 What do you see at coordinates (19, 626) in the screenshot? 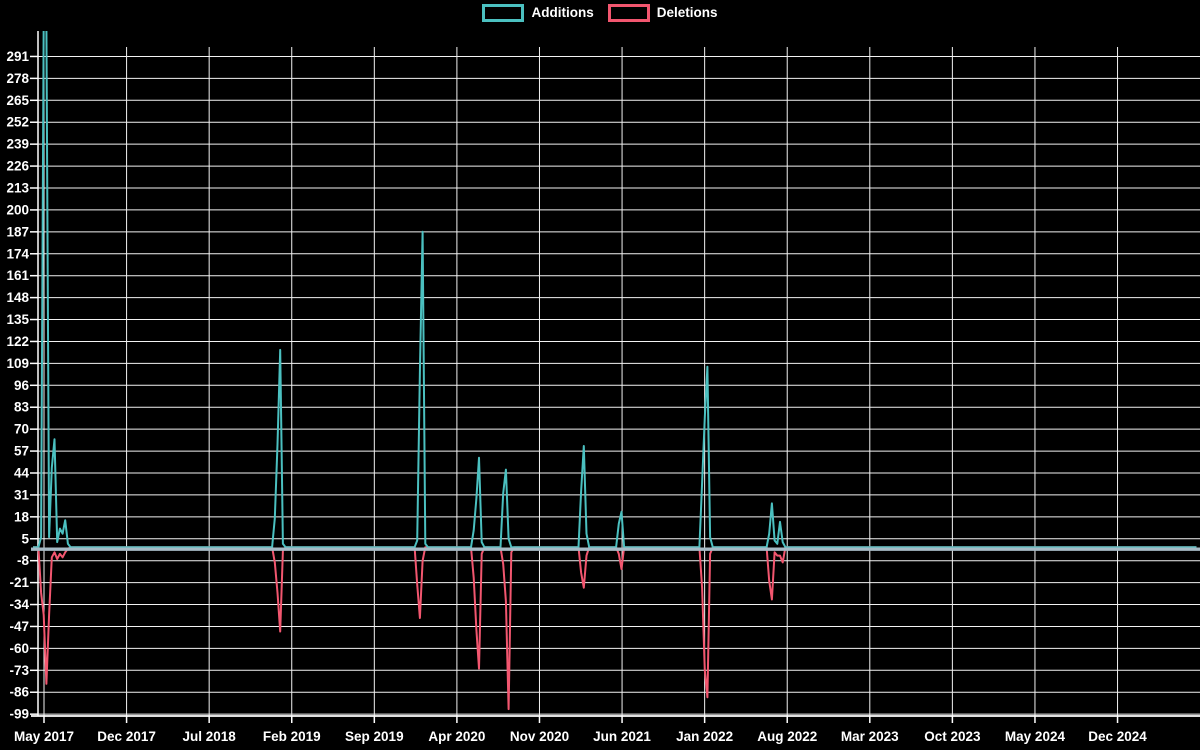
I see `y-tick-label: -47` at bounding box center [19, 626].